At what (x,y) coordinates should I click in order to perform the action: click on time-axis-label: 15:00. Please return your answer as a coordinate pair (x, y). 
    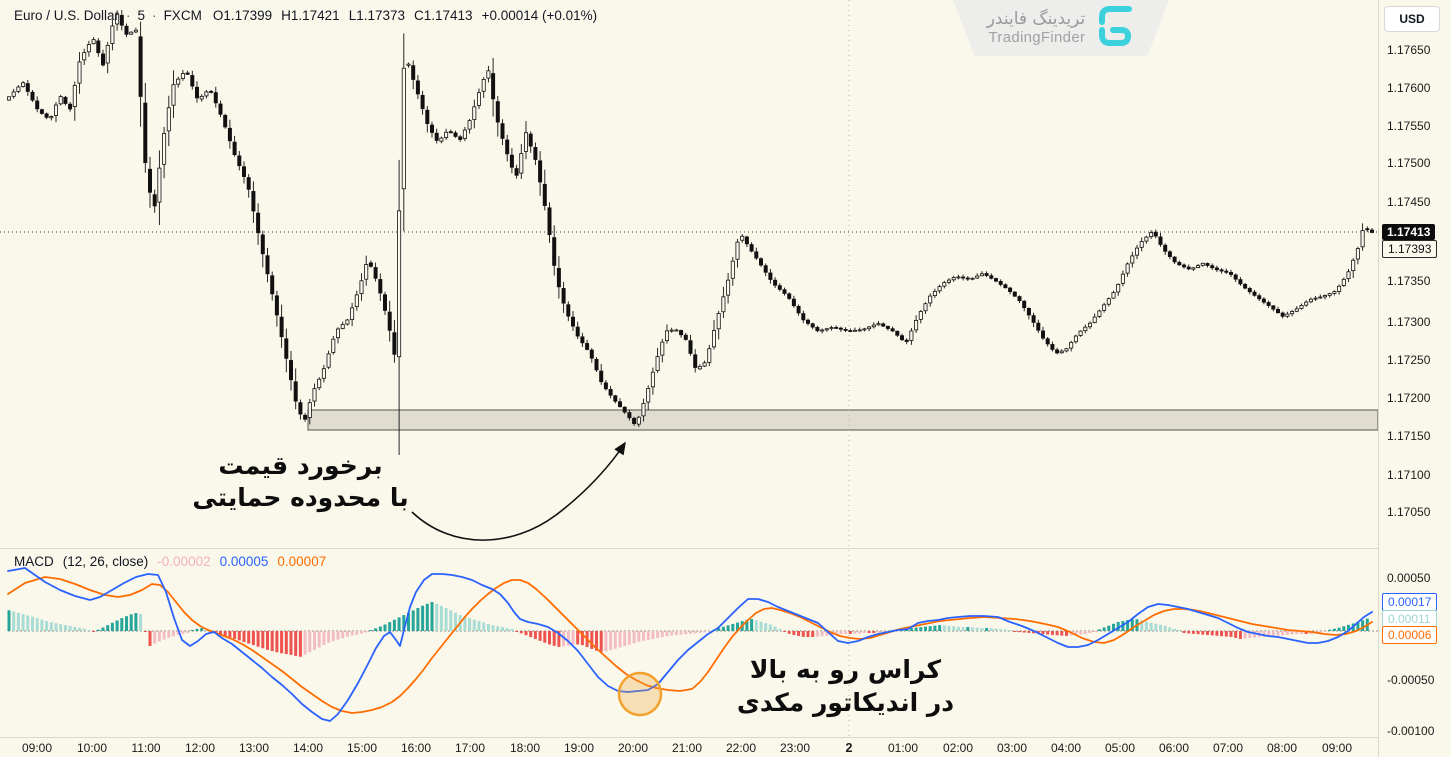
    Looking at the image, I should click on (362, 748).